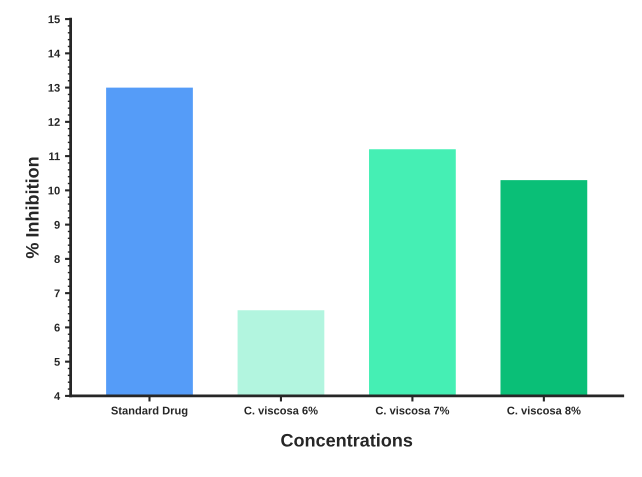  What do you see at coordinates (54, 54) in the screenshot?
I see `y-tick-label: 14` at bounding box center [54, 54].